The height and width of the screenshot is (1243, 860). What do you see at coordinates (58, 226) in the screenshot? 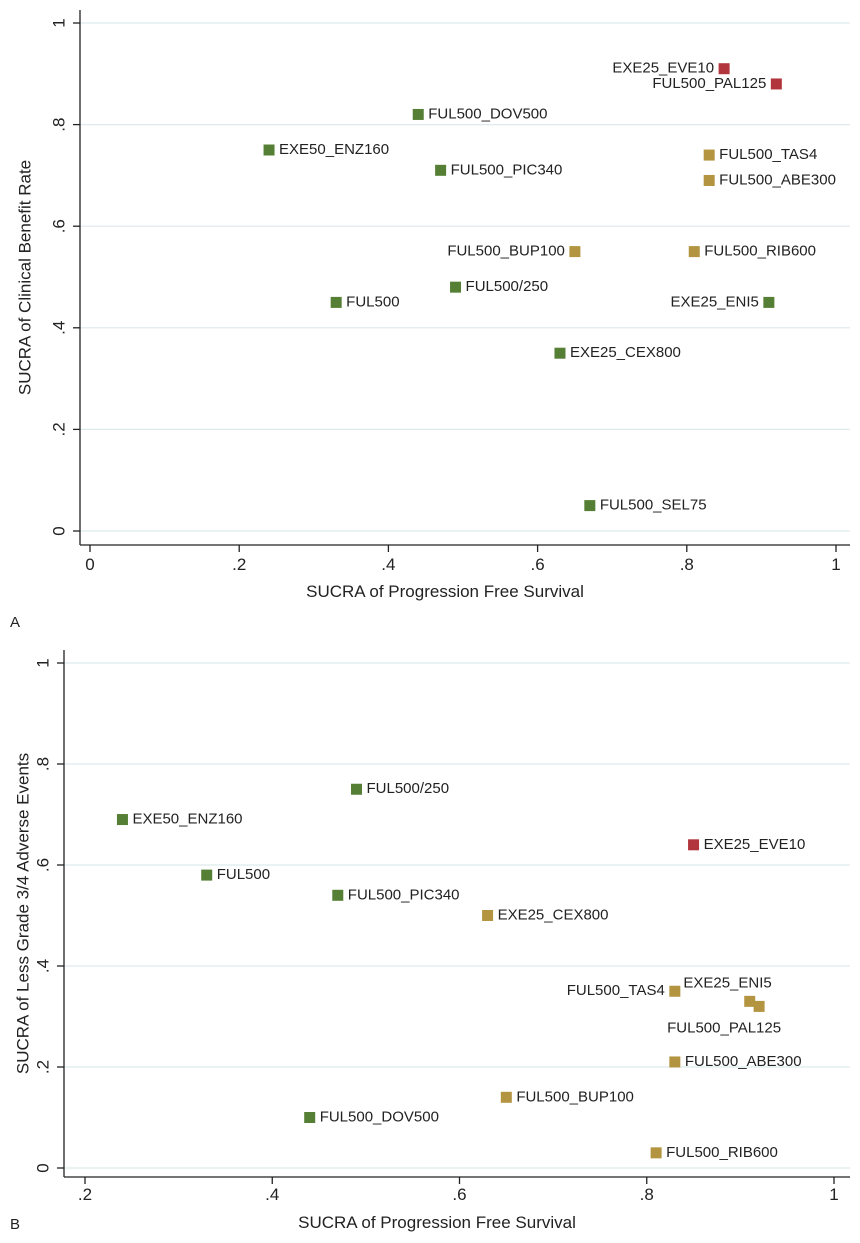
I see `panel-a-y-tick-label: .6` at bounding box center [58, 226].